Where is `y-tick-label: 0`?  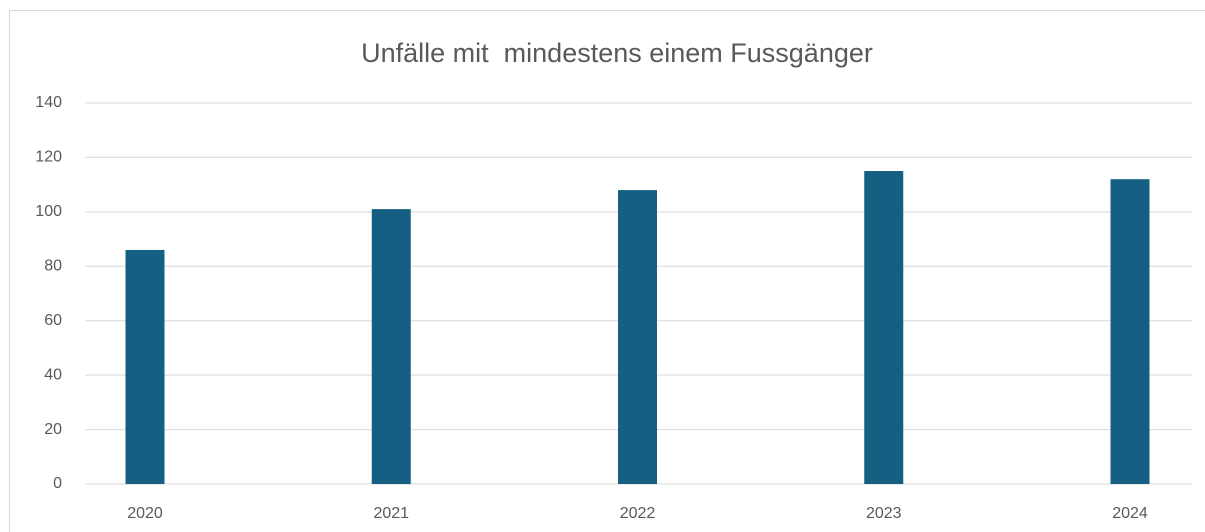 y-tick-label: 0 is located at coordinates (57, 483).